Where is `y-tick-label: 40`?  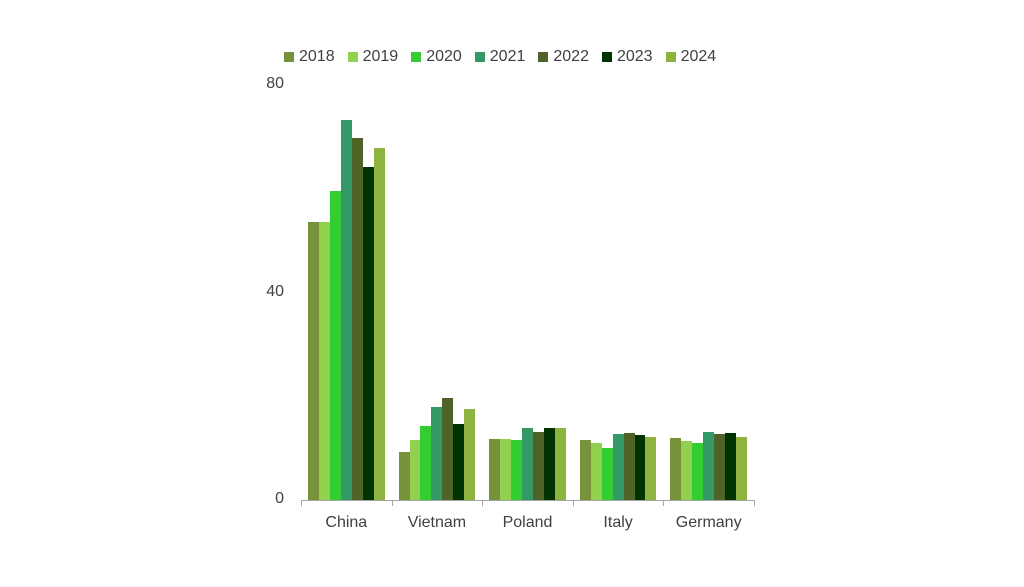
y-tick-label: 40 is located at coordinates (275, 291).